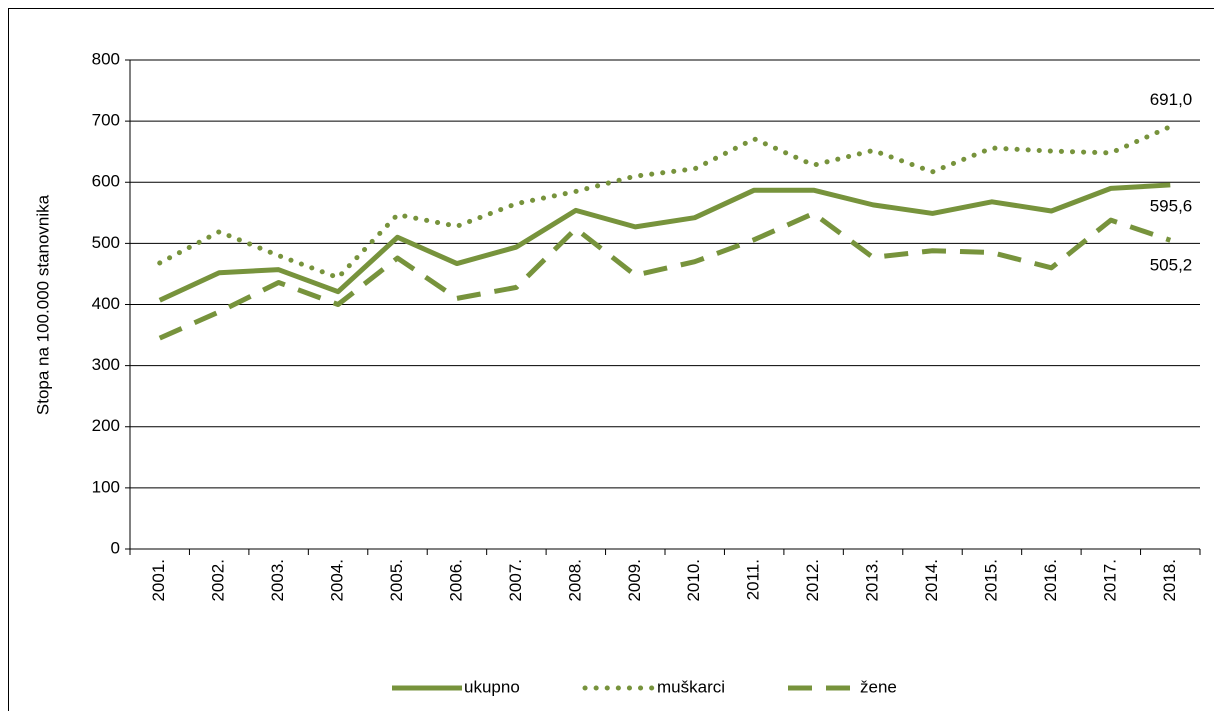  What do you see at coordinates (1171, 99) in the screenshot?
I see `data-label: 691,0` at bounding box center [1171, 99].